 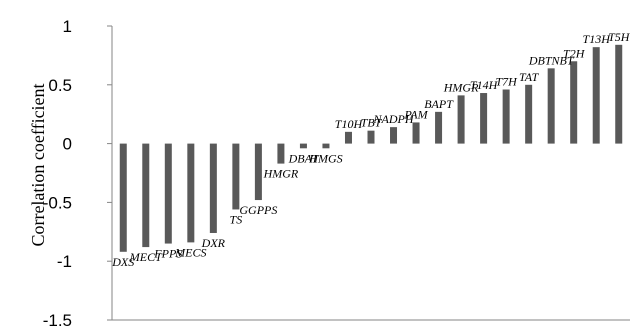 What do you see at coordinates (484, 85) in the screenshot?
I see `bar-label: T14H` at bounding box center [484, 85].